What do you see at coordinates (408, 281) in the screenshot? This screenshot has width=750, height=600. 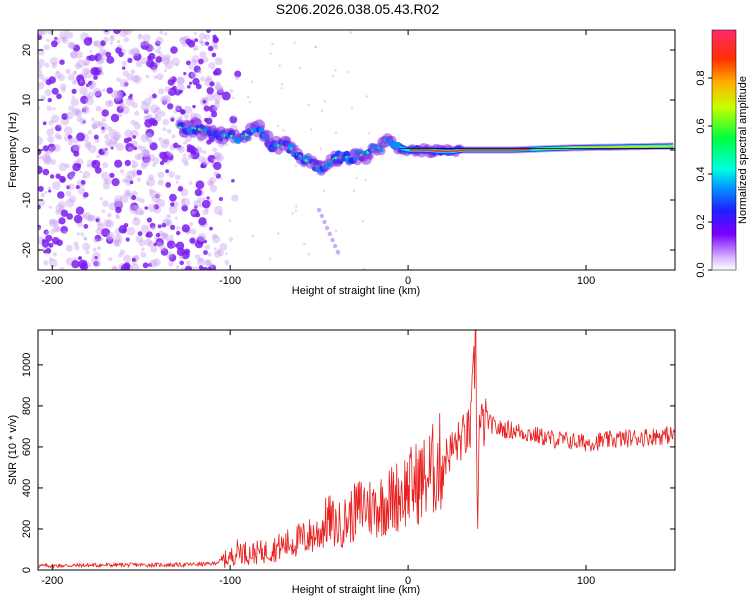 I see `x-tick-label: 0` at bounding box center [408, 281].